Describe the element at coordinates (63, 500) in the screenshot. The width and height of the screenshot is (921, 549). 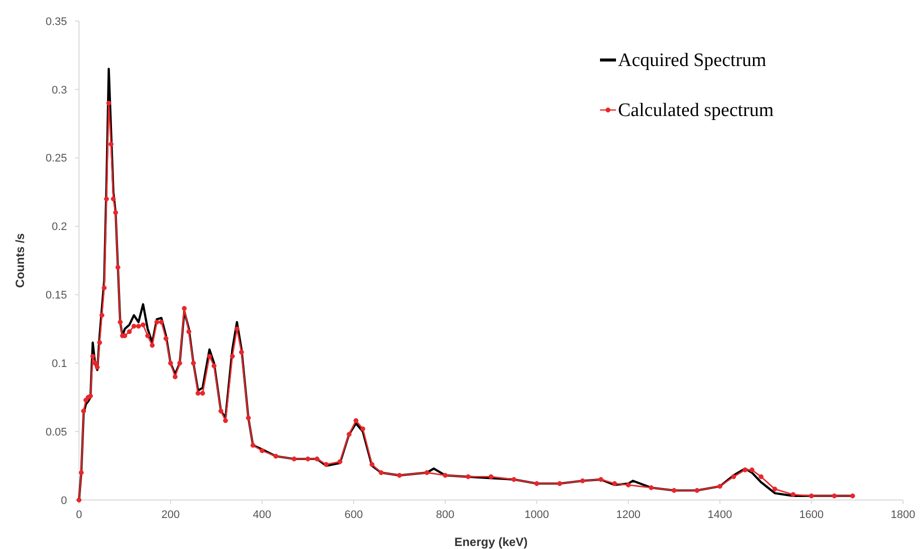
I see `y-tick-label: 0` at that location.